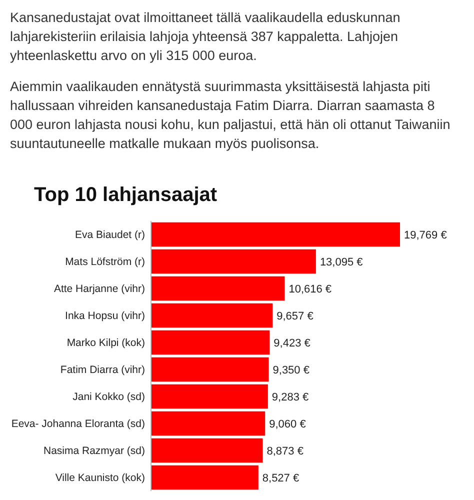 This screenshot has height=500, width=474. I want to click on y-tick-label: Ville Kaunisto (kok), so click(100, 478).